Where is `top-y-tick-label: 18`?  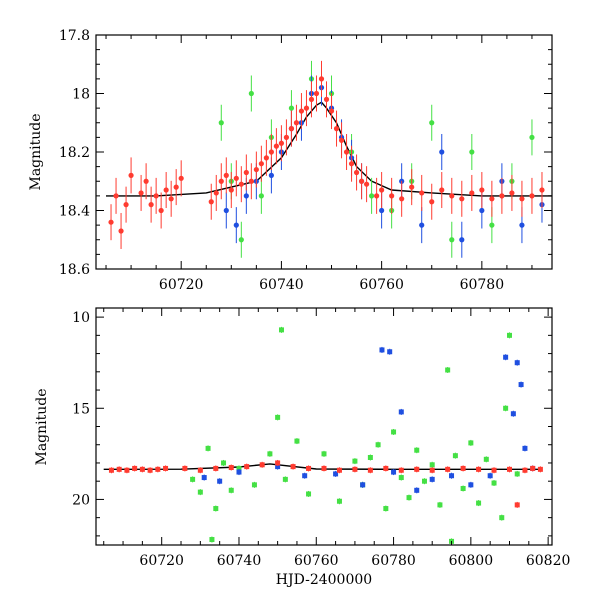
top-y-tick-label: 18 is located at coordinates (81, 95).